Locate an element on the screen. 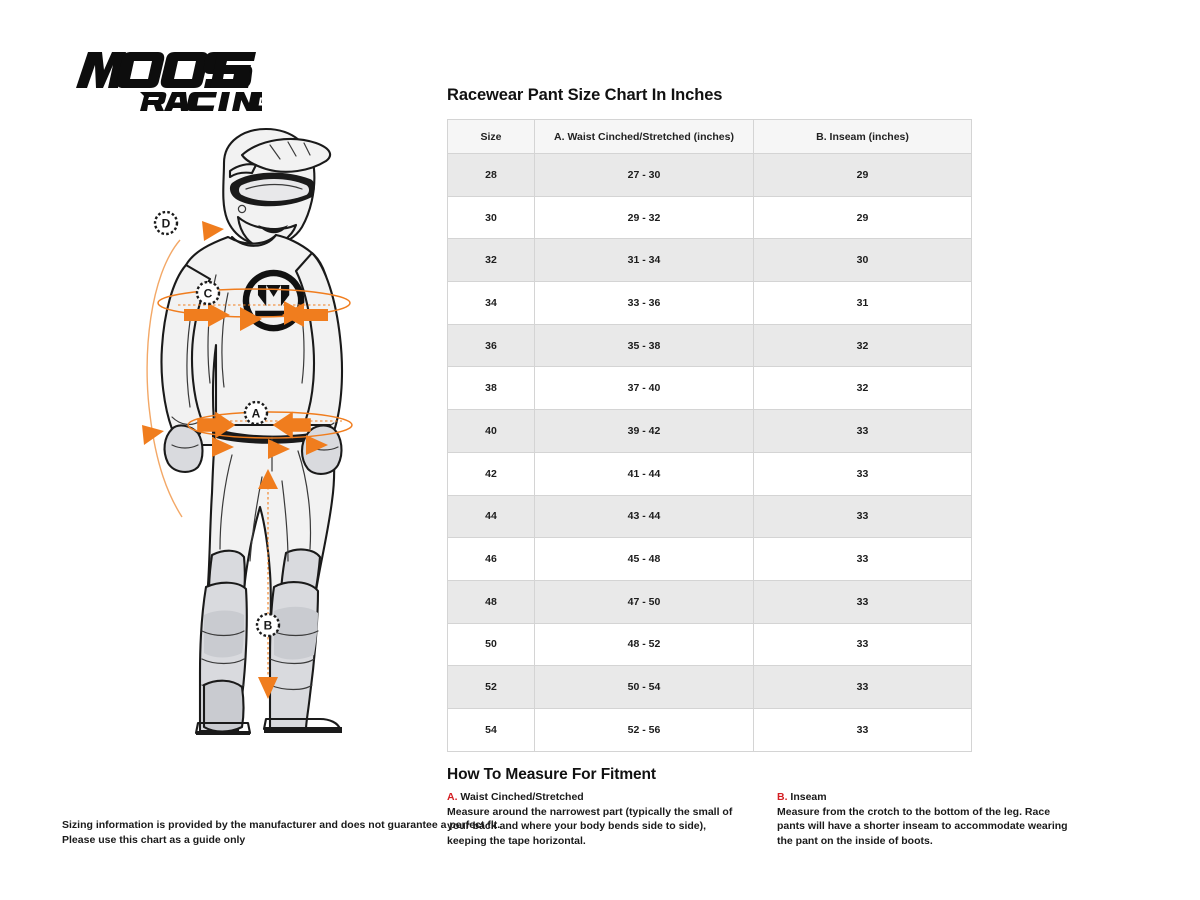  how-to-heading-text-a: Waist Cinched/Stretched is located at coordinates (522, 796).